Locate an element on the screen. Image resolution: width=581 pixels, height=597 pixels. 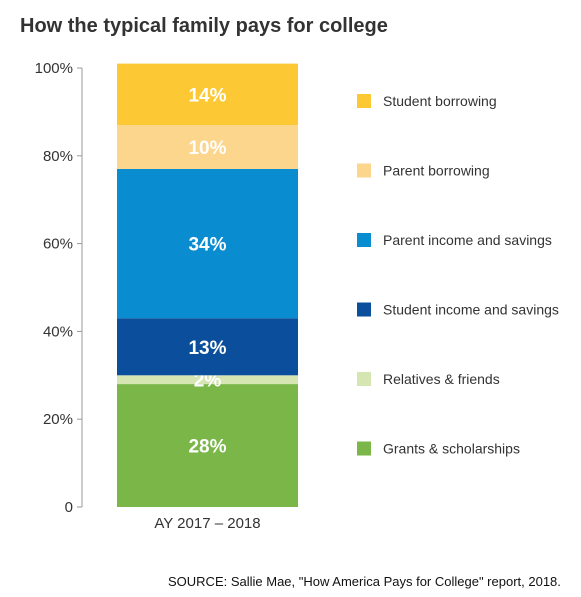
legend-label: Parent income and savings is located at coordinates (467, 240).